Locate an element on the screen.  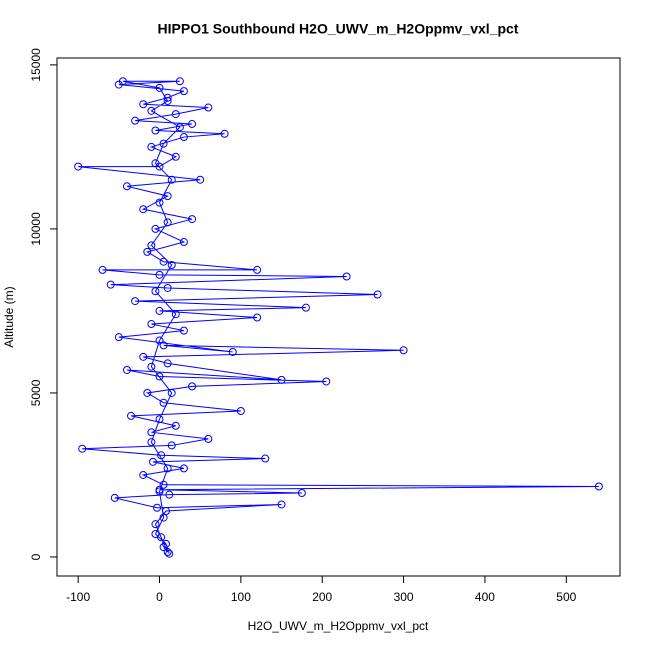
x-tick-label: 0 is located at coordinates (159, 597).